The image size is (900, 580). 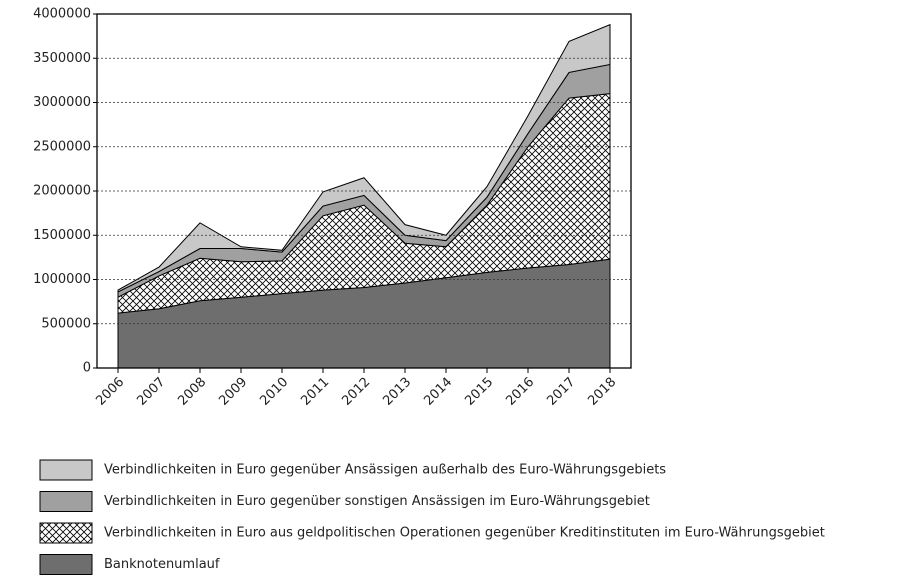 I want to click on y-tick-label: 1500000, so click(x=62, y=235).